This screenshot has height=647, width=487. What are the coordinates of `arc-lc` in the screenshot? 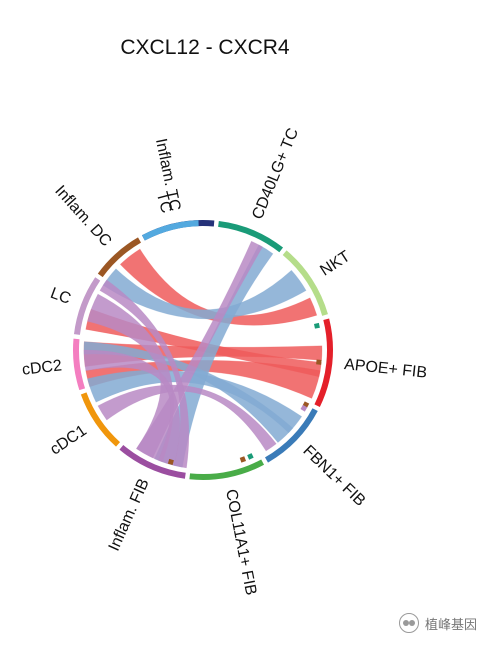 It's located at (87, 306).